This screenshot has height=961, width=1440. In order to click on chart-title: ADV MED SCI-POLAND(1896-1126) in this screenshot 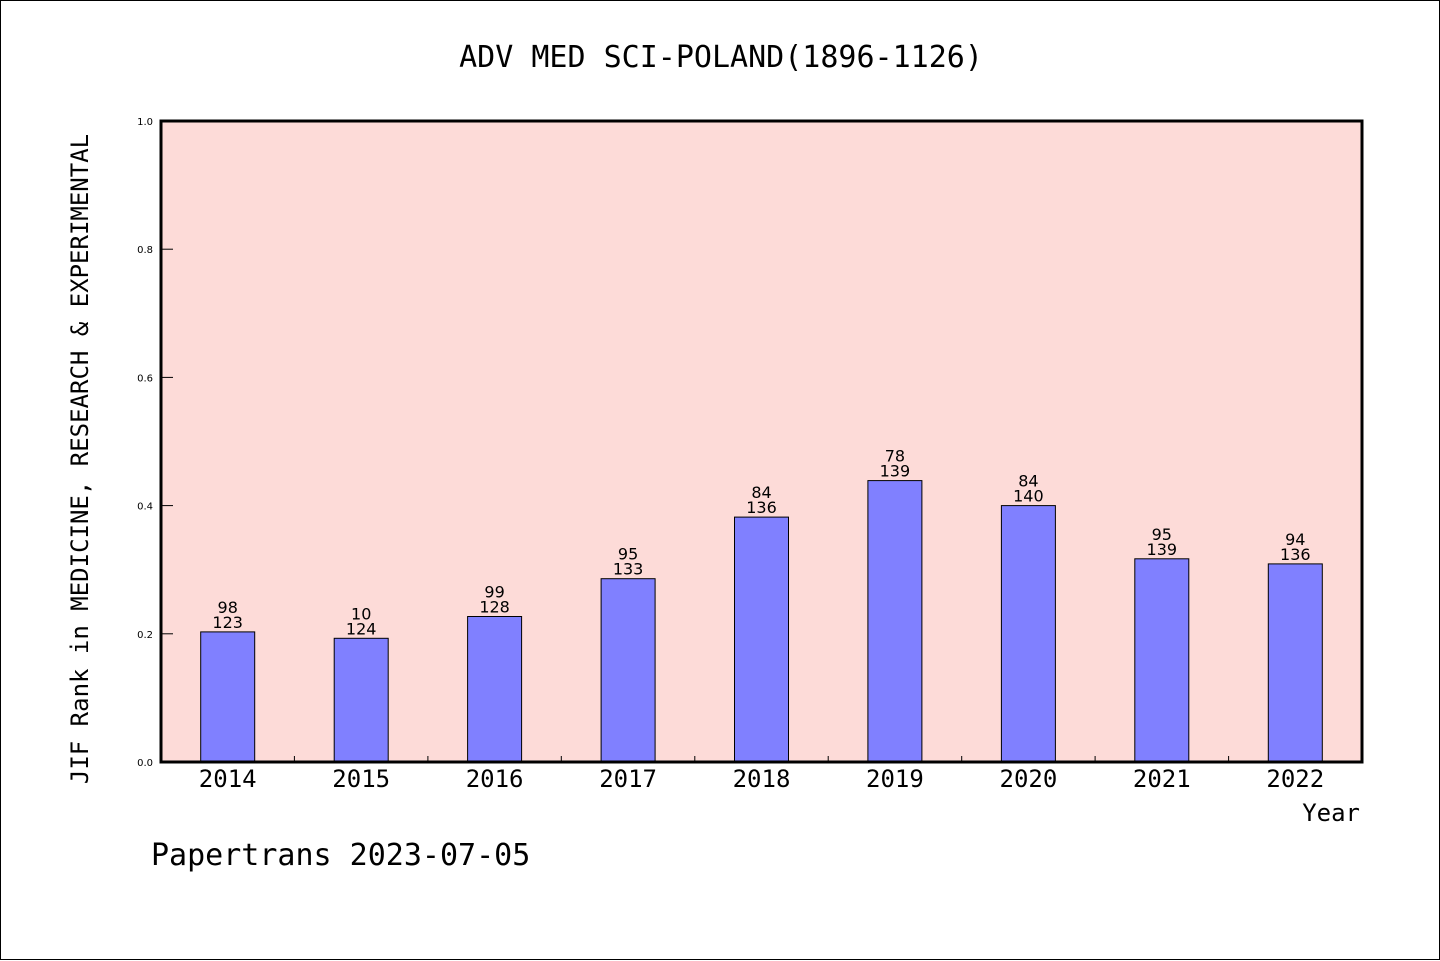, I will do `click(721, 57)`.